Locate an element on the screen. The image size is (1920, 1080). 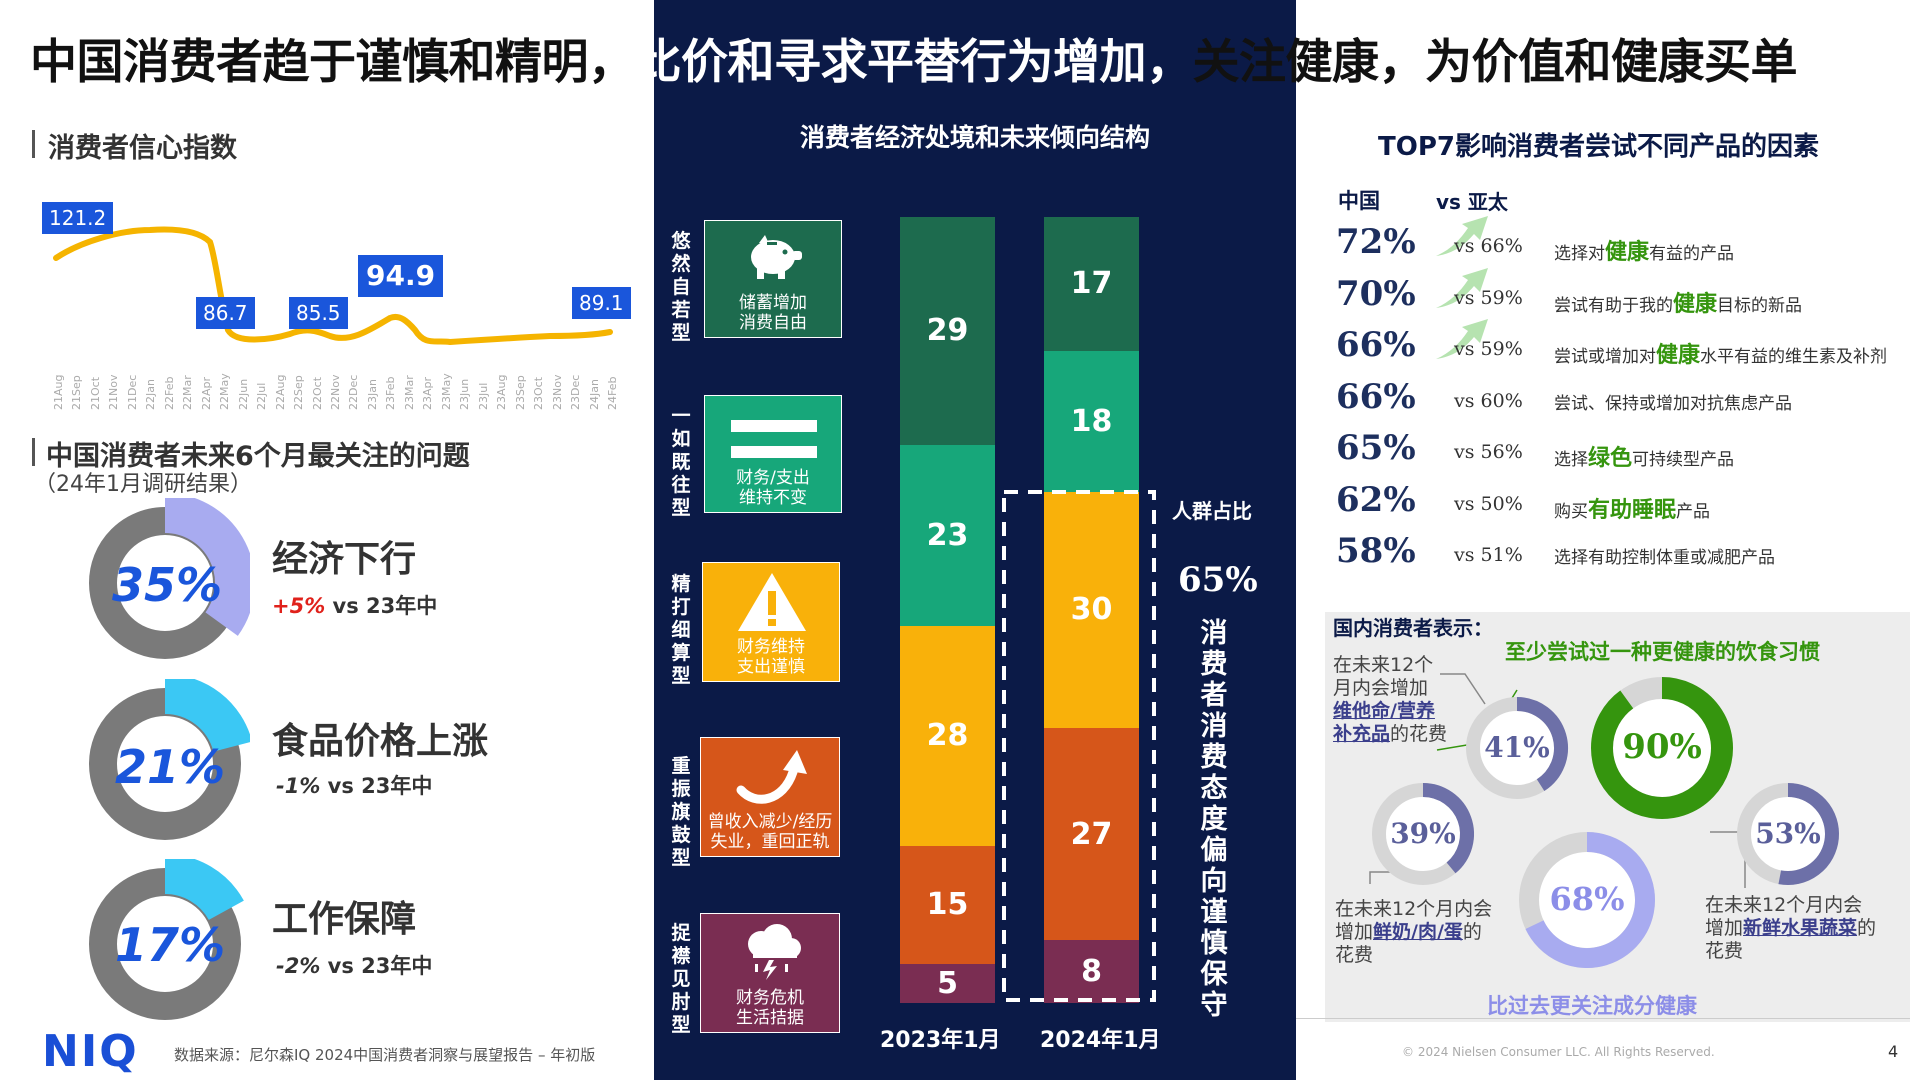
date-tick: 23Mar is located at coordinates (409, 392).